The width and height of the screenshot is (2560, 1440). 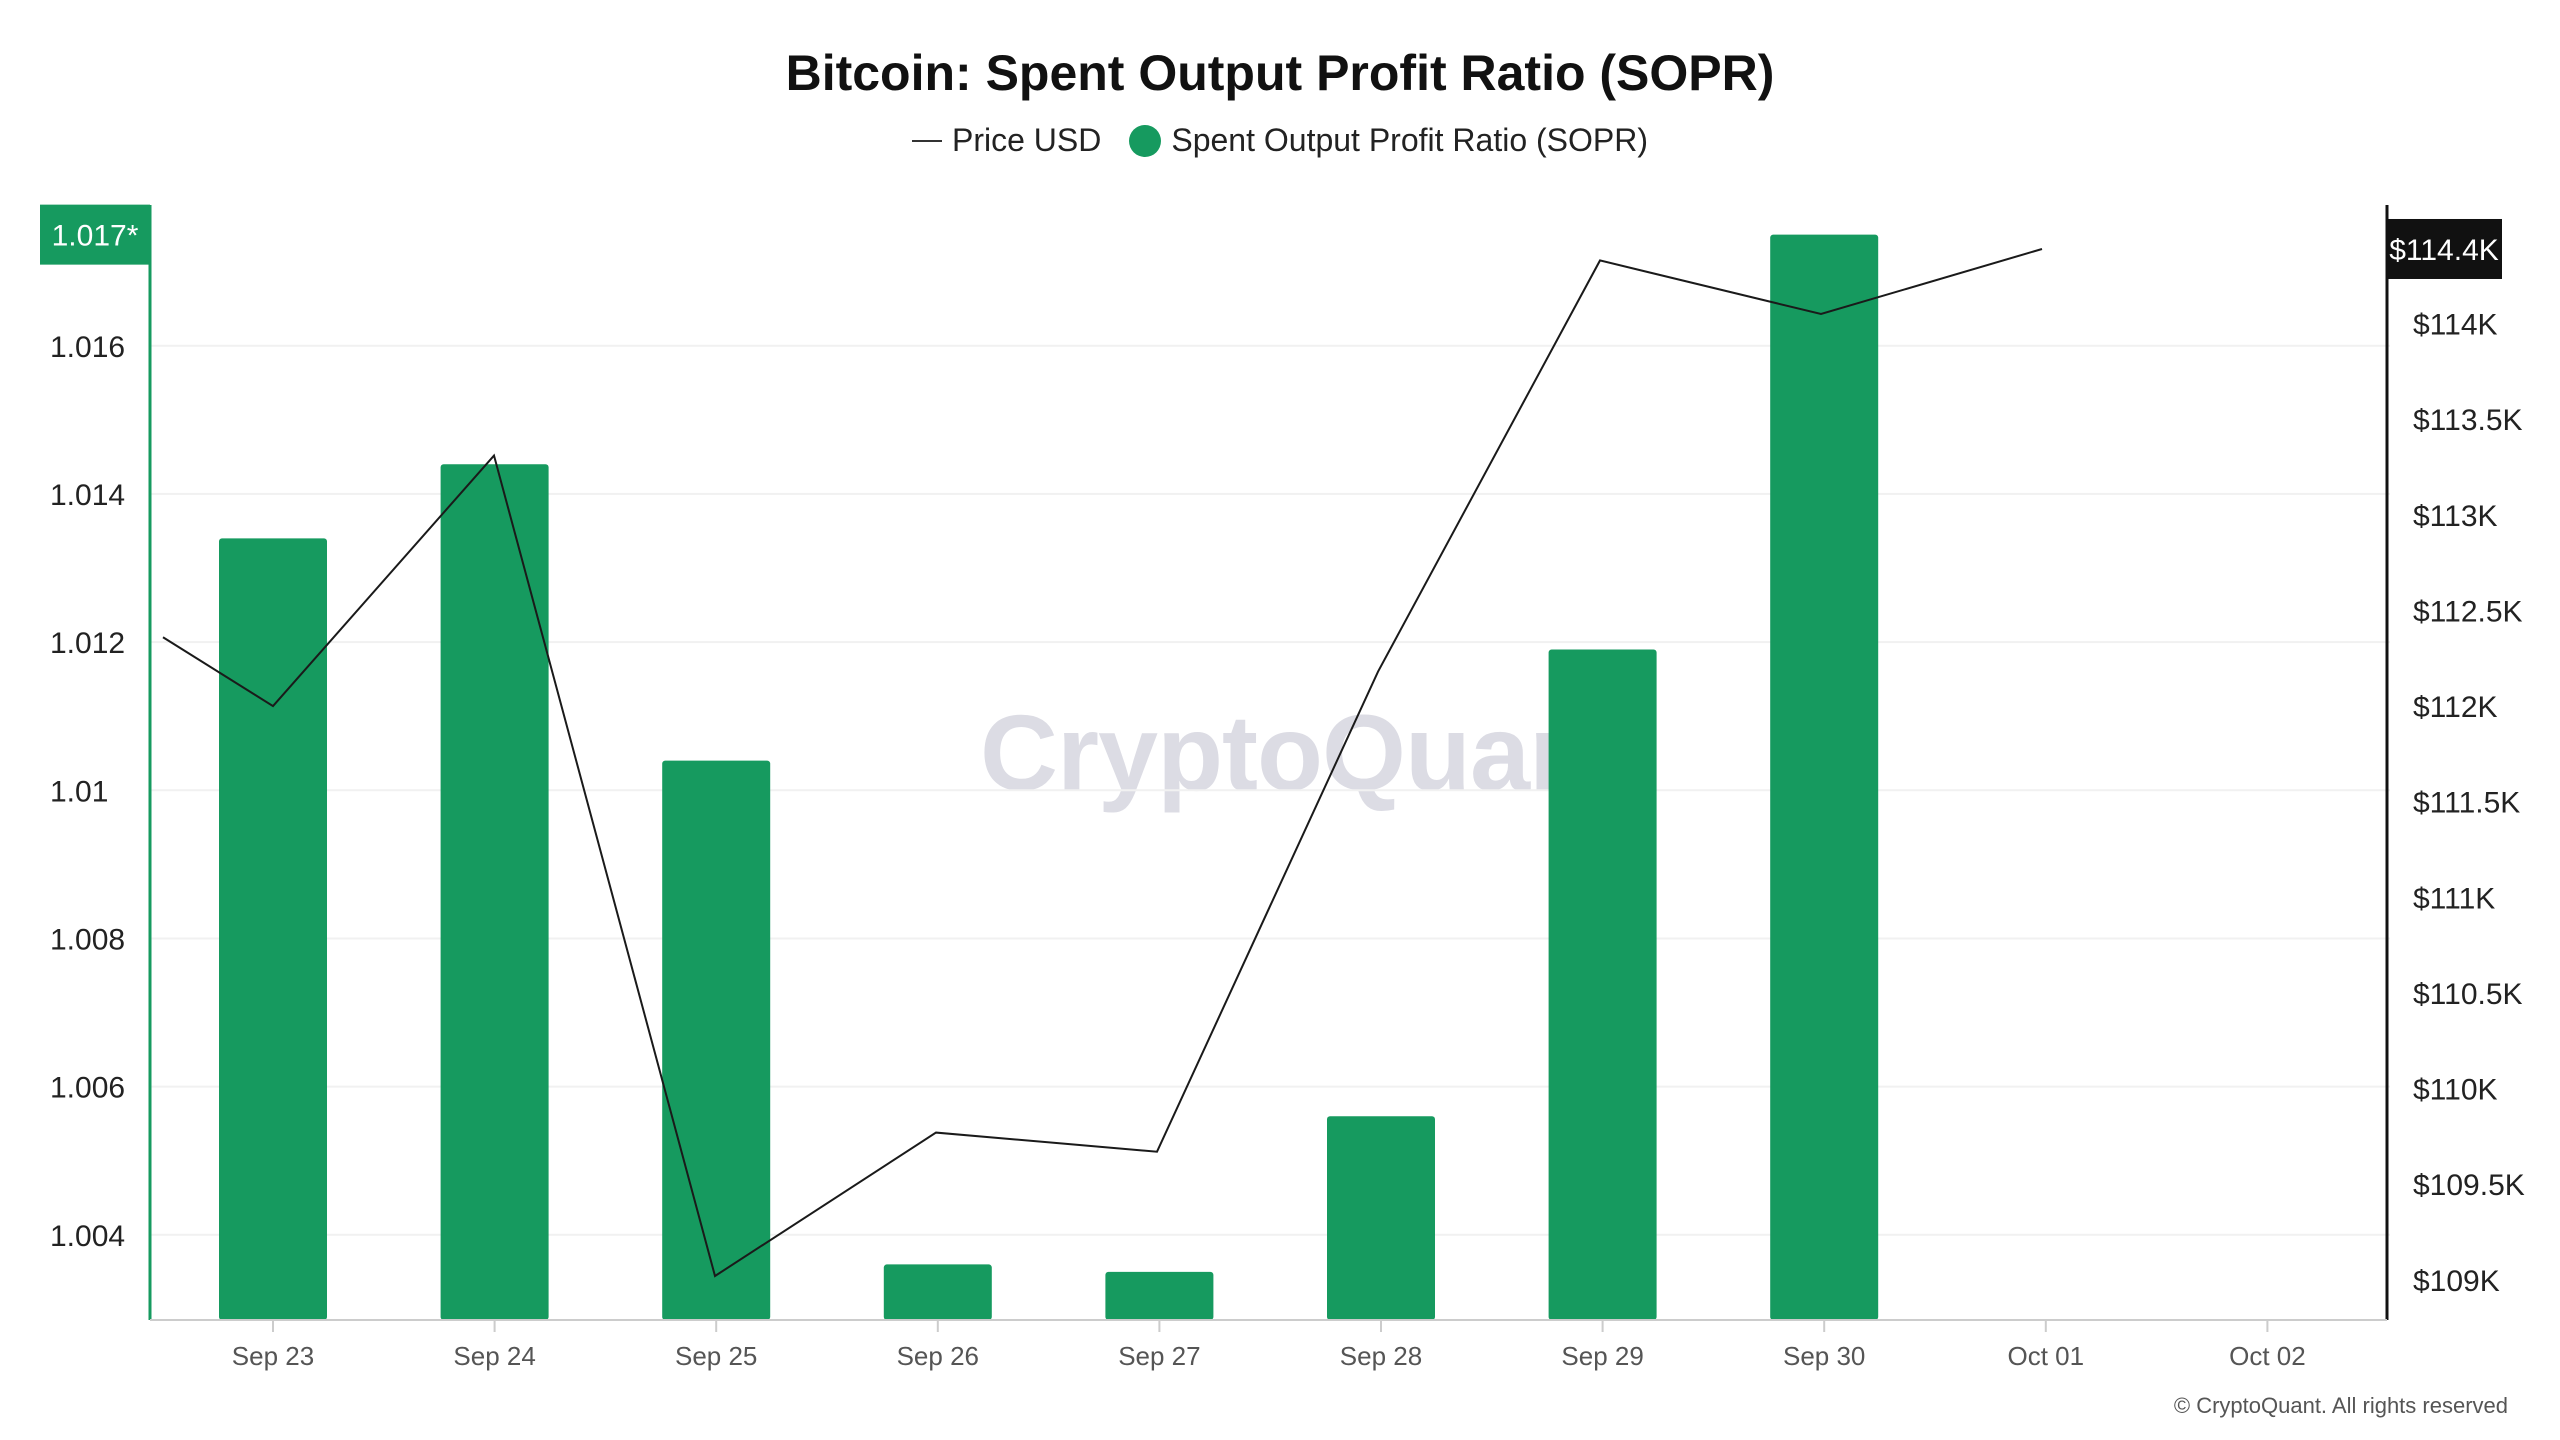 What do you see at coordinates (87, 1088) in the screenshot?
I see `y-left-tick-label: 1.006` at bounding box center [87, 1088].